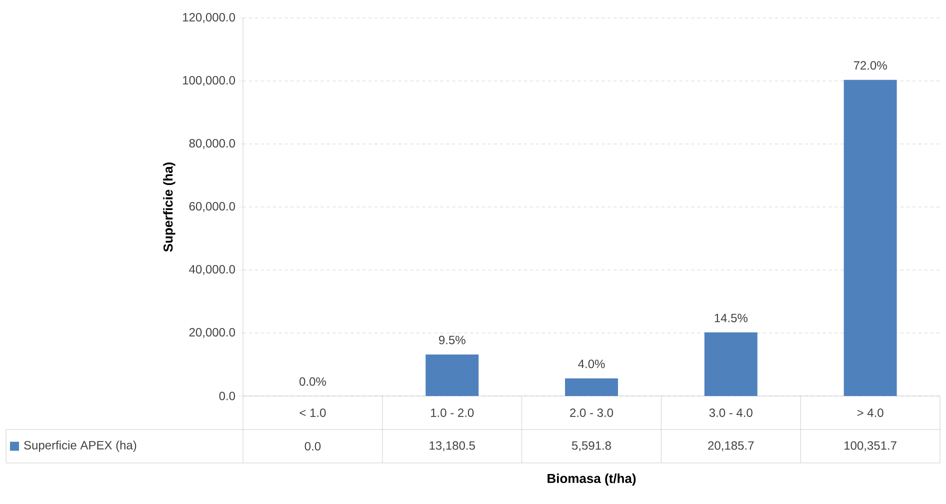 The height and width of the screenshot is (504, 946). I want to click on x-tick-label: > 4.0, so click(870, 412).